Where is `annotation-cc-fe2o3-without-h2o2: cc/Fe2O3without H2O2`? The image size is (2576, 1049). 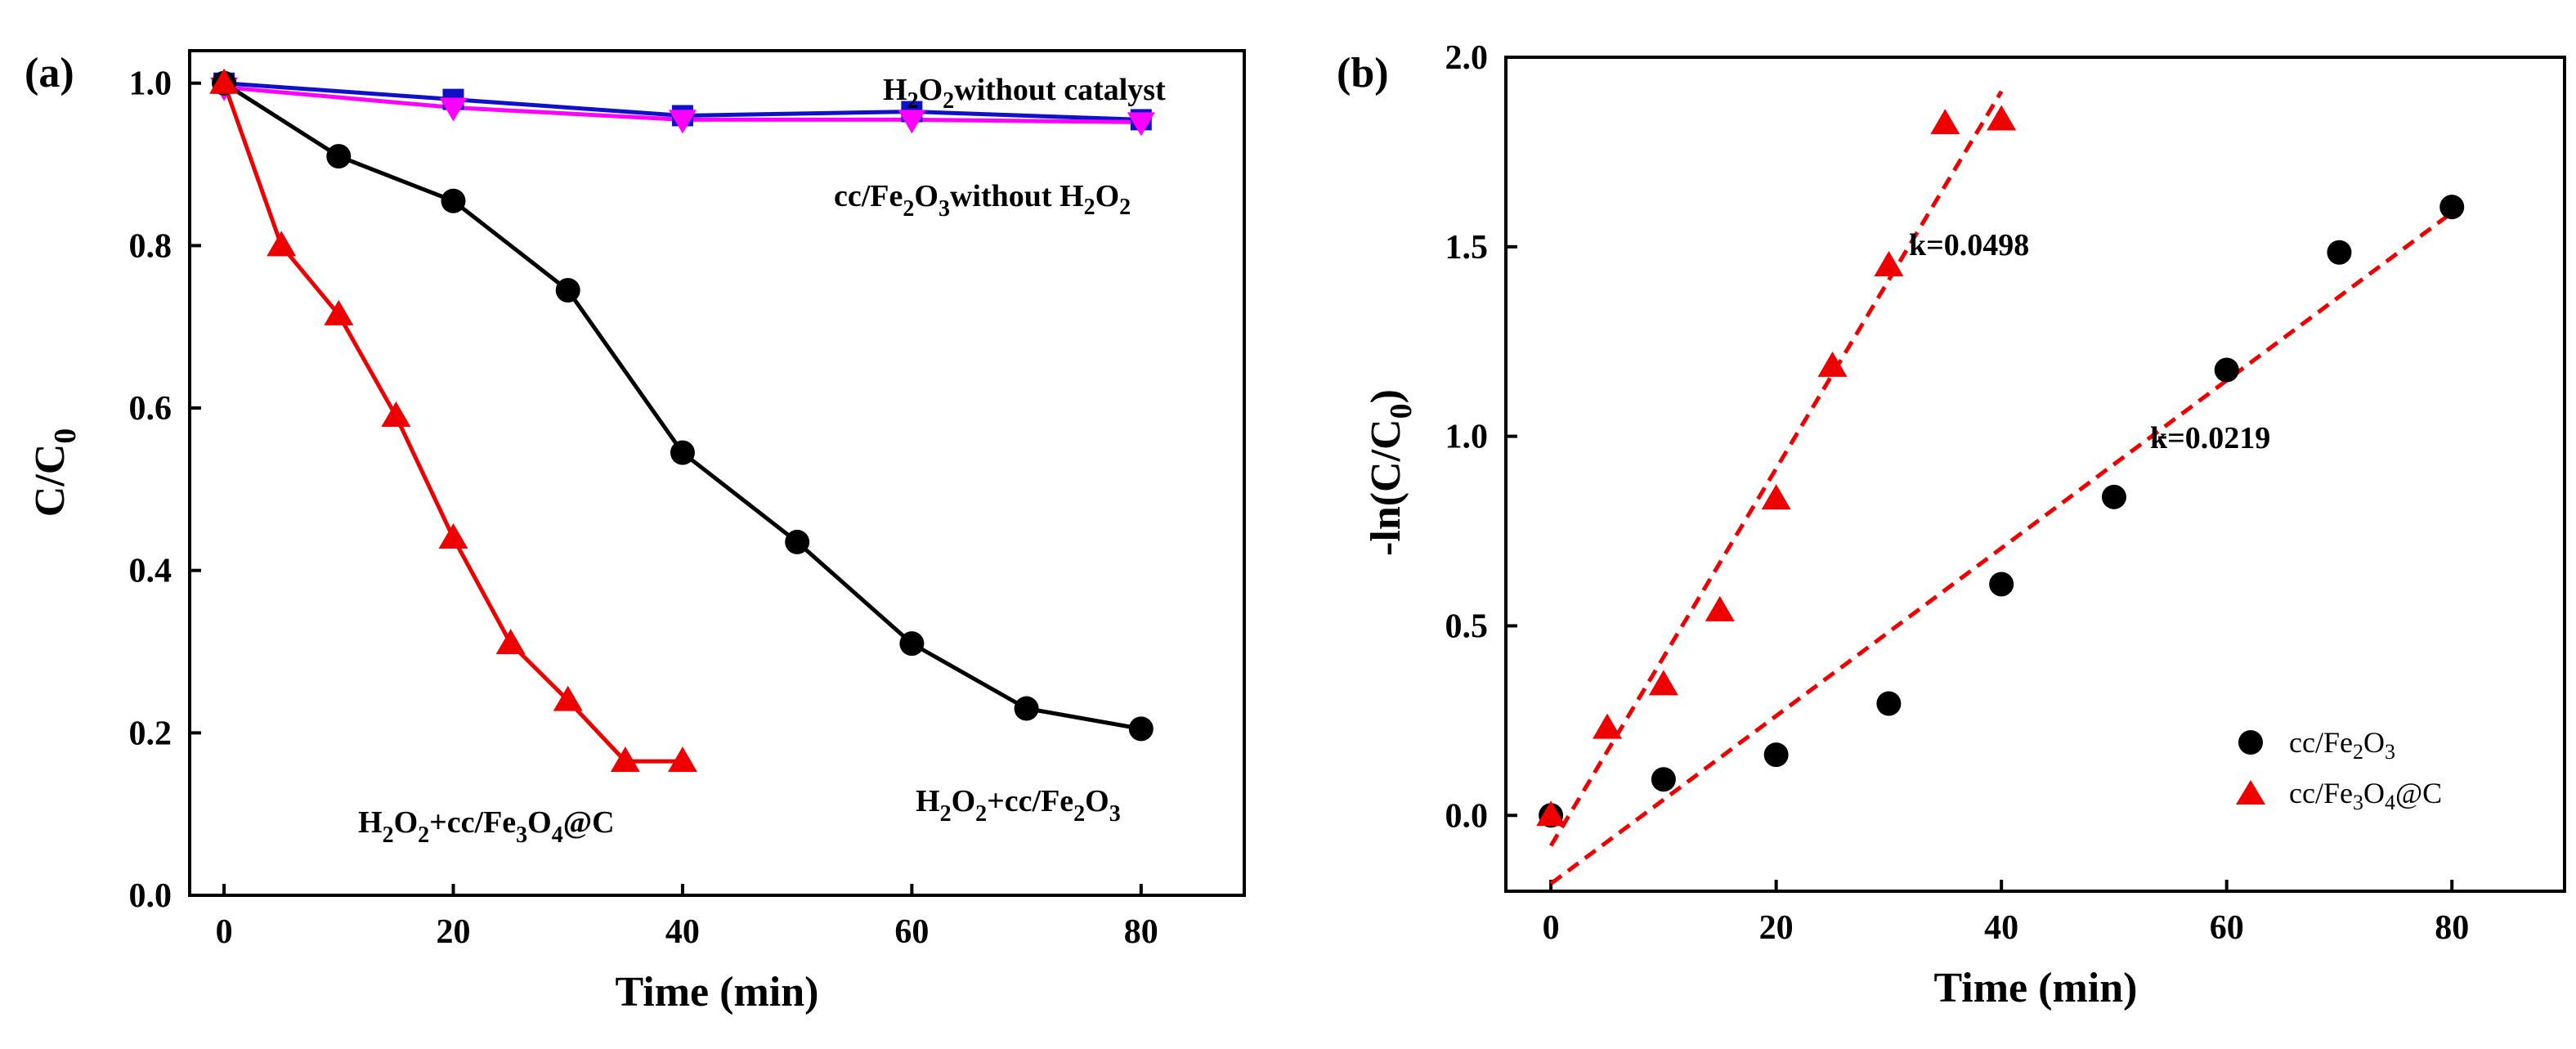 annotation-cc-fe2o3-without-h2o2: cc/Fe2O3without H2O2 is located at coordinates (982, 200).